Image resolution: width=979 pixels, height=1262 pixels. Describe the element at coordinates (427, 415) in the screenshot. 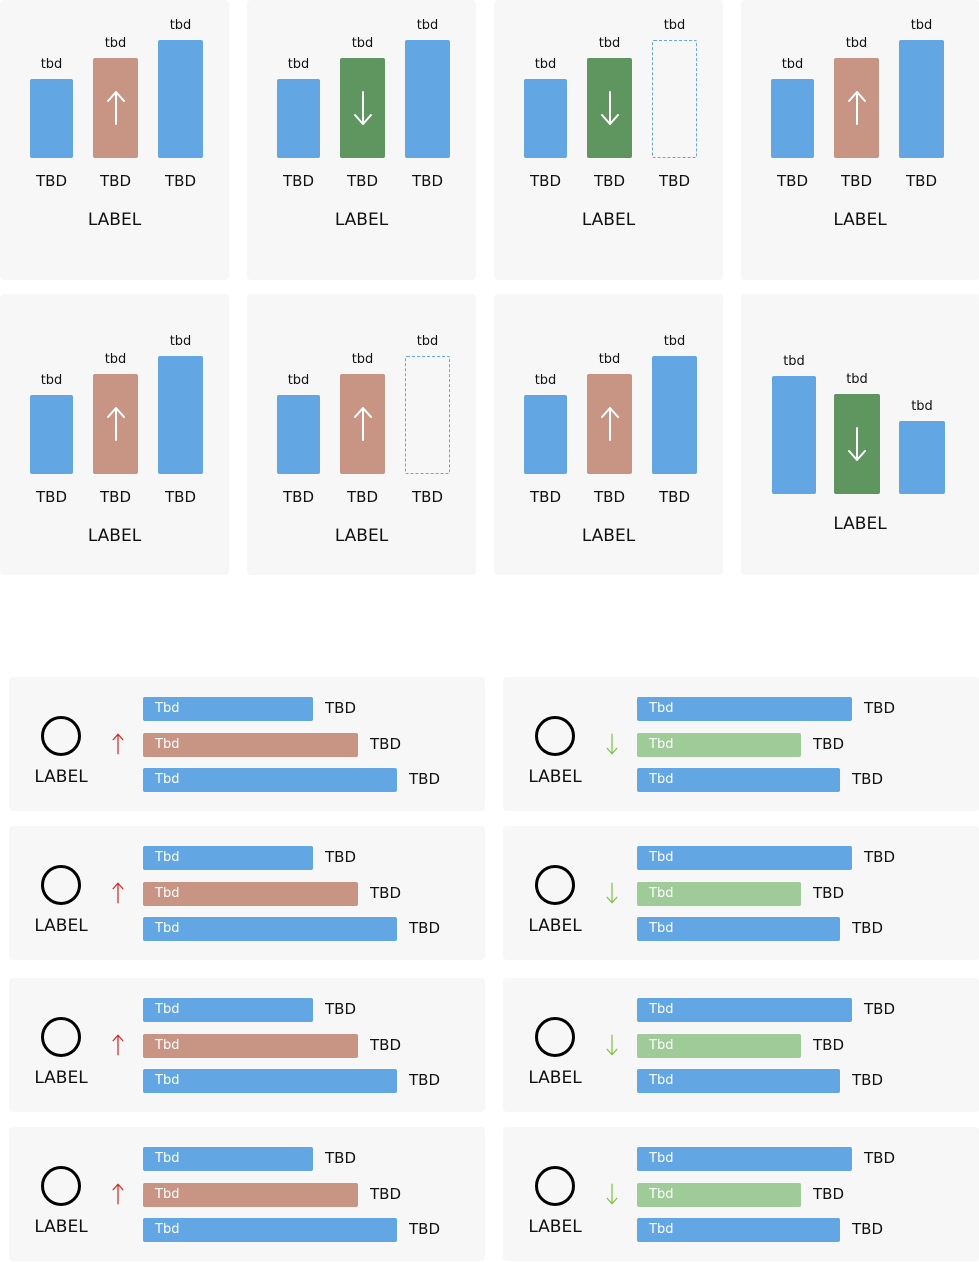

I see `placeholder-bar` at that location.